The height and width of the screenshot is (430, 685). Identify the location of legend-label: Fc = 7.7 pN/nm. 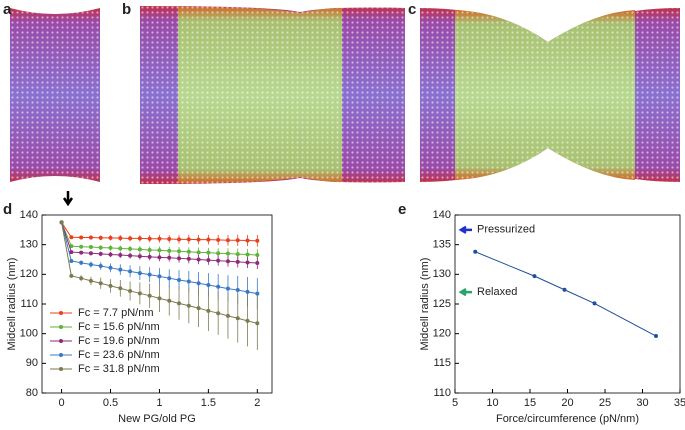
(116, 313).